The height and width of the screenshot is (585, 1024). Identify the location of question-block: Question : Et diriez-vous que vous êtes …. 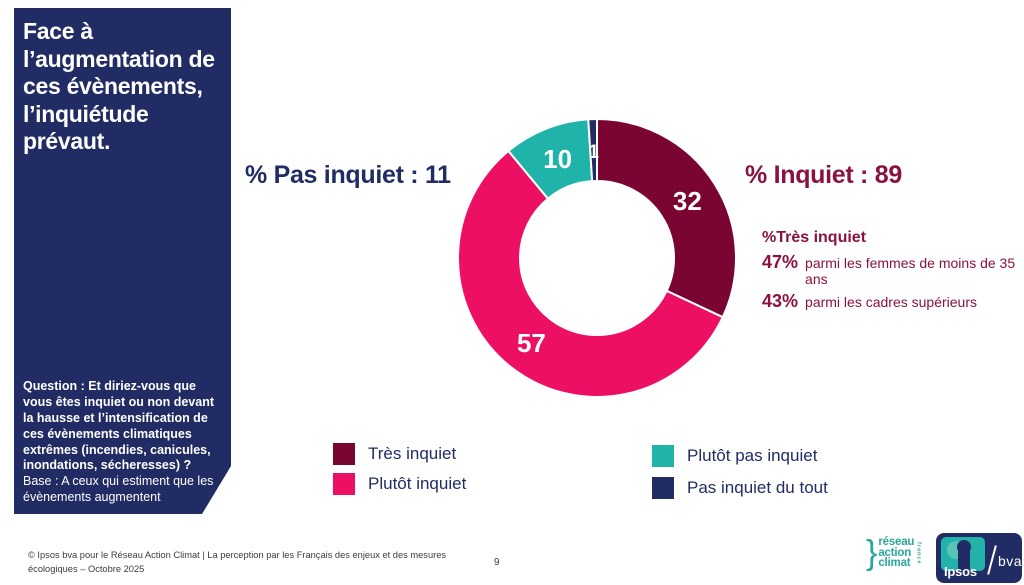
(122, 442).